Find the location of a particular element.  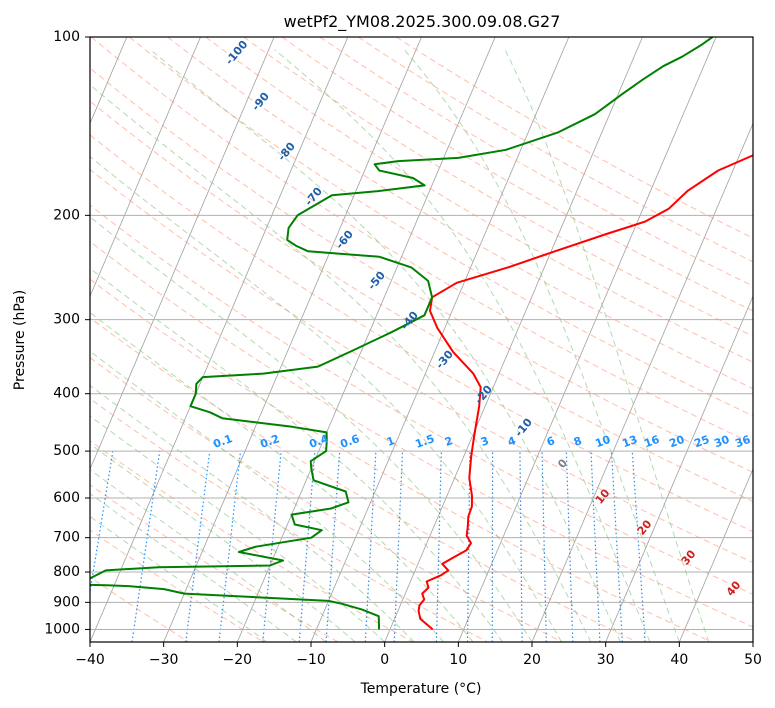

x-tick-label: 10 is located at coordinates (458, 660).